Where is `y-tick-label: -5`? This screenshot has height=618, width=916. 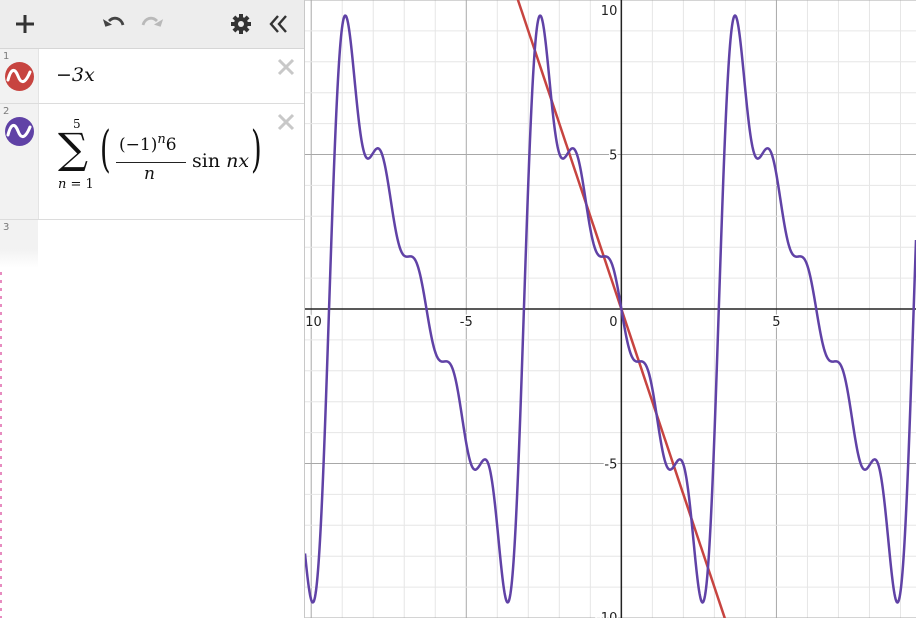
y-tick-label: -5 is located at coordinates (610, 465).